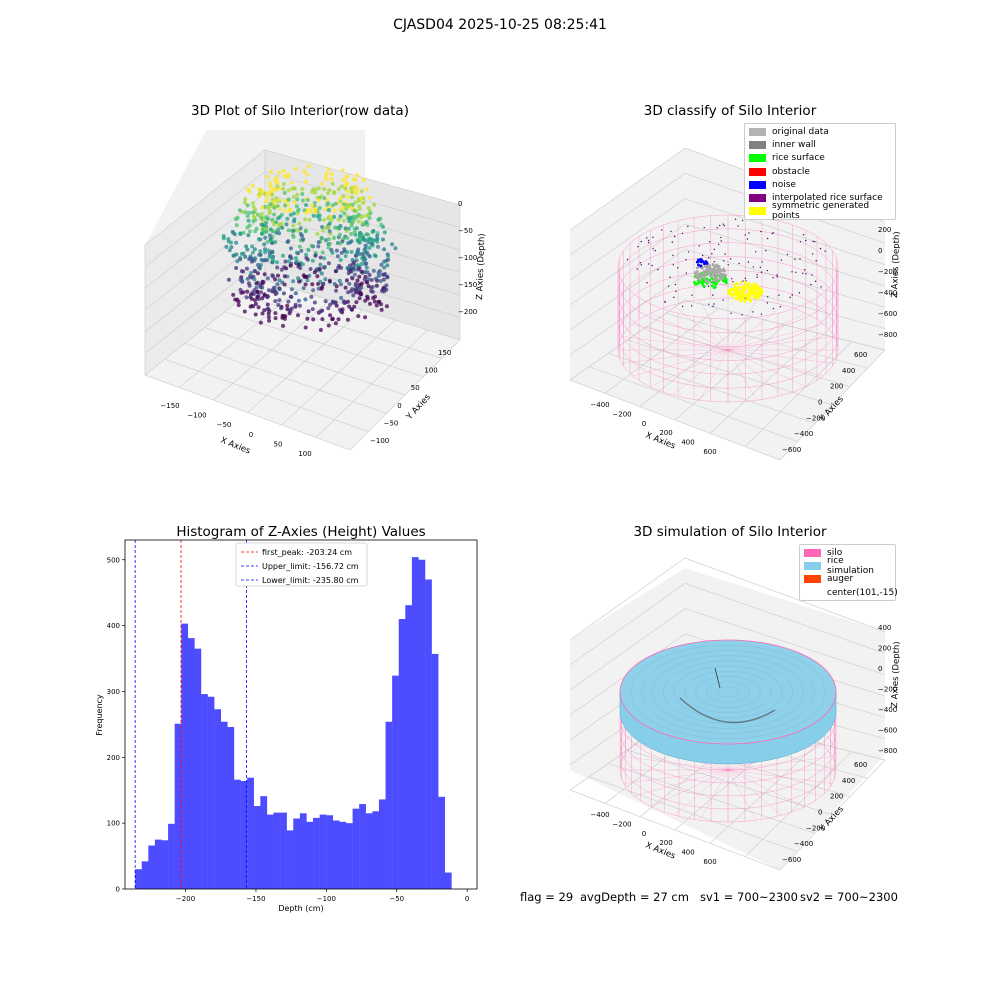 The width and height of the screenshot is (1000, 1000). I want to click on raw-plot-title: 3D Plot of Silo Interior(row data), so click(300, 111).